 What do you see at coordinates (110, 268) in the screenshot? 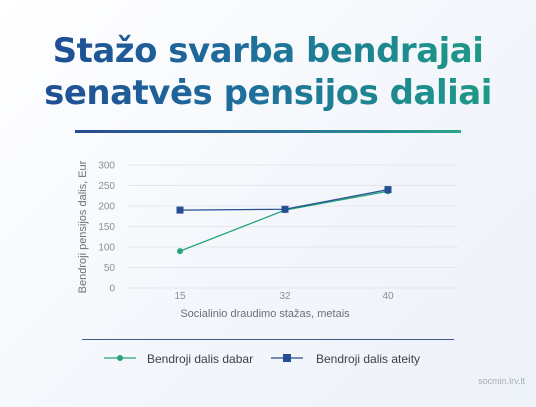
I see `y-tick-label-50: 50` at bounding box center [110, 268].